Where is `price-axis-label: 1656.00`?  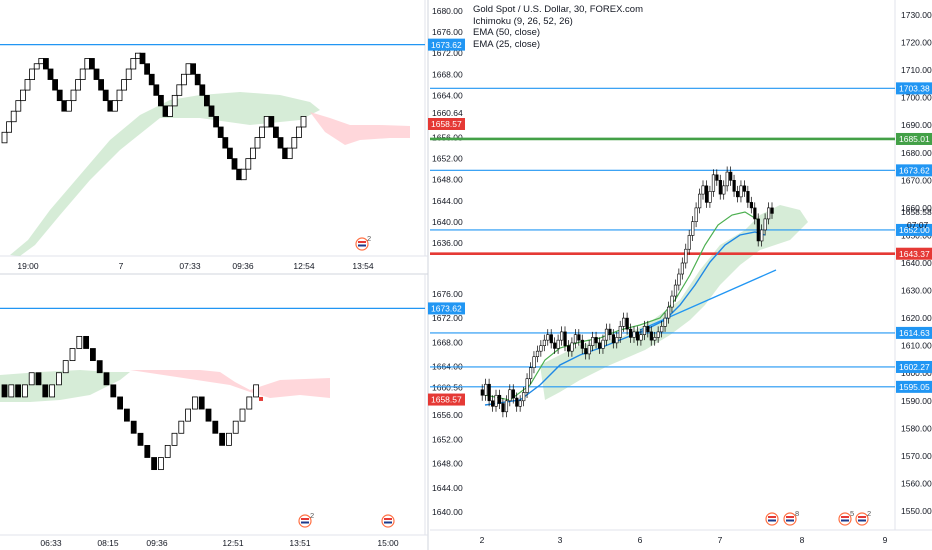
price-axis-label: 1656.00 is located at coordinates (447, 138).